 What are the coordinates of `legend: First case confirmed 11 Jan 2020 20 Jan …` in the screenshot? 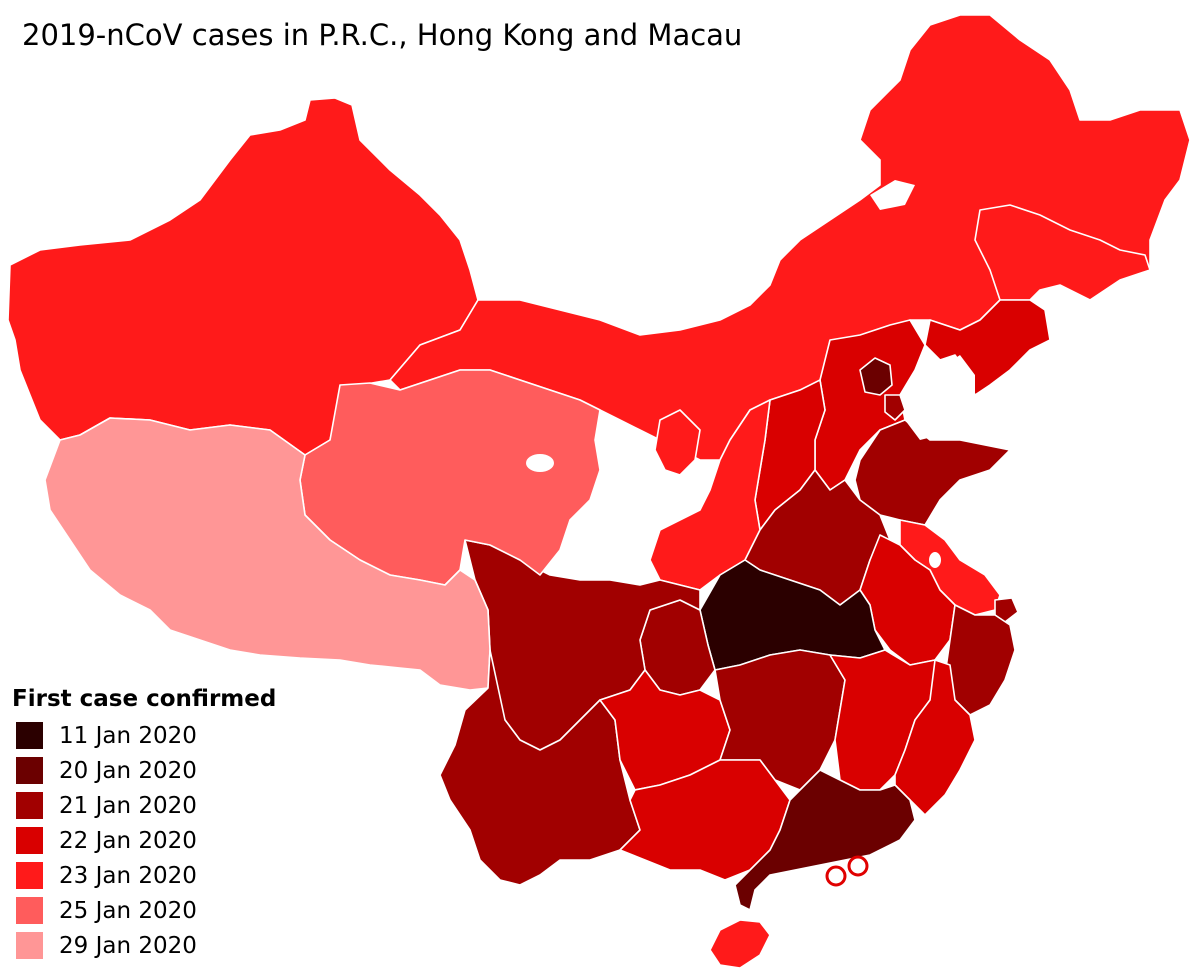 It's located at (144, 824).